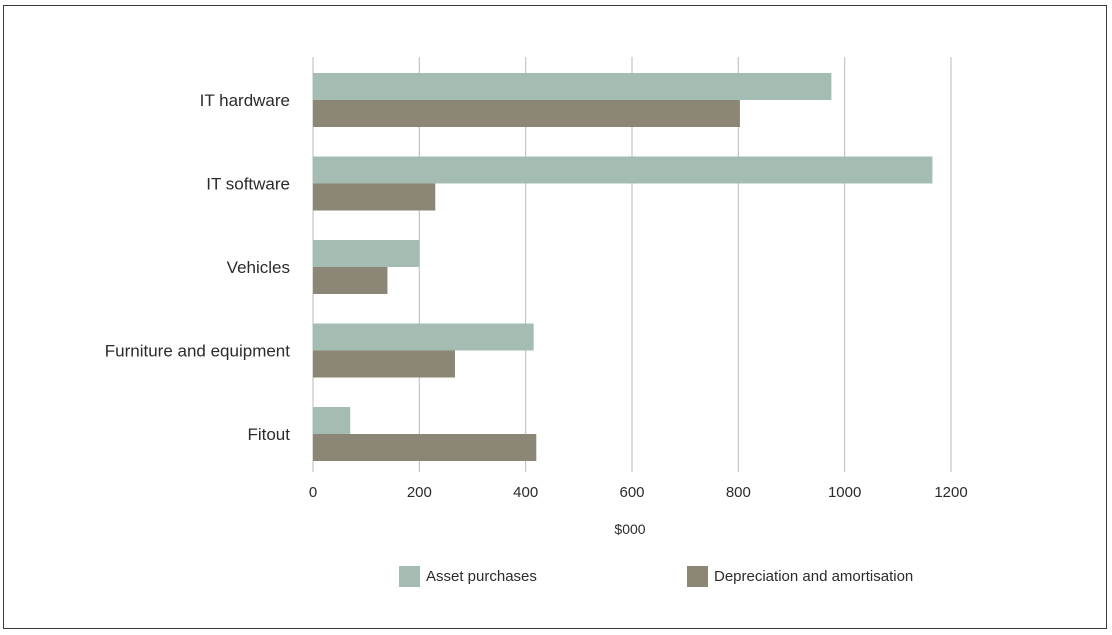 The image size is (1112, 635). I want to click on category-label: IT hardware, so click(245, 100).